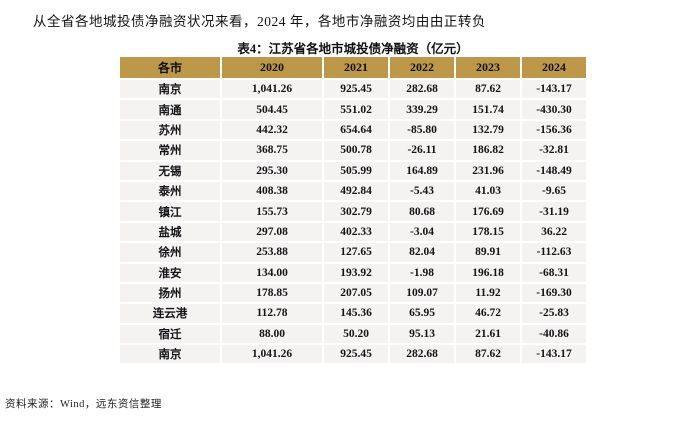  What do you see at coordinates (422, 252) in the screenshot?
I see `value-cell: 82.04` at bounding box center [422, 252].